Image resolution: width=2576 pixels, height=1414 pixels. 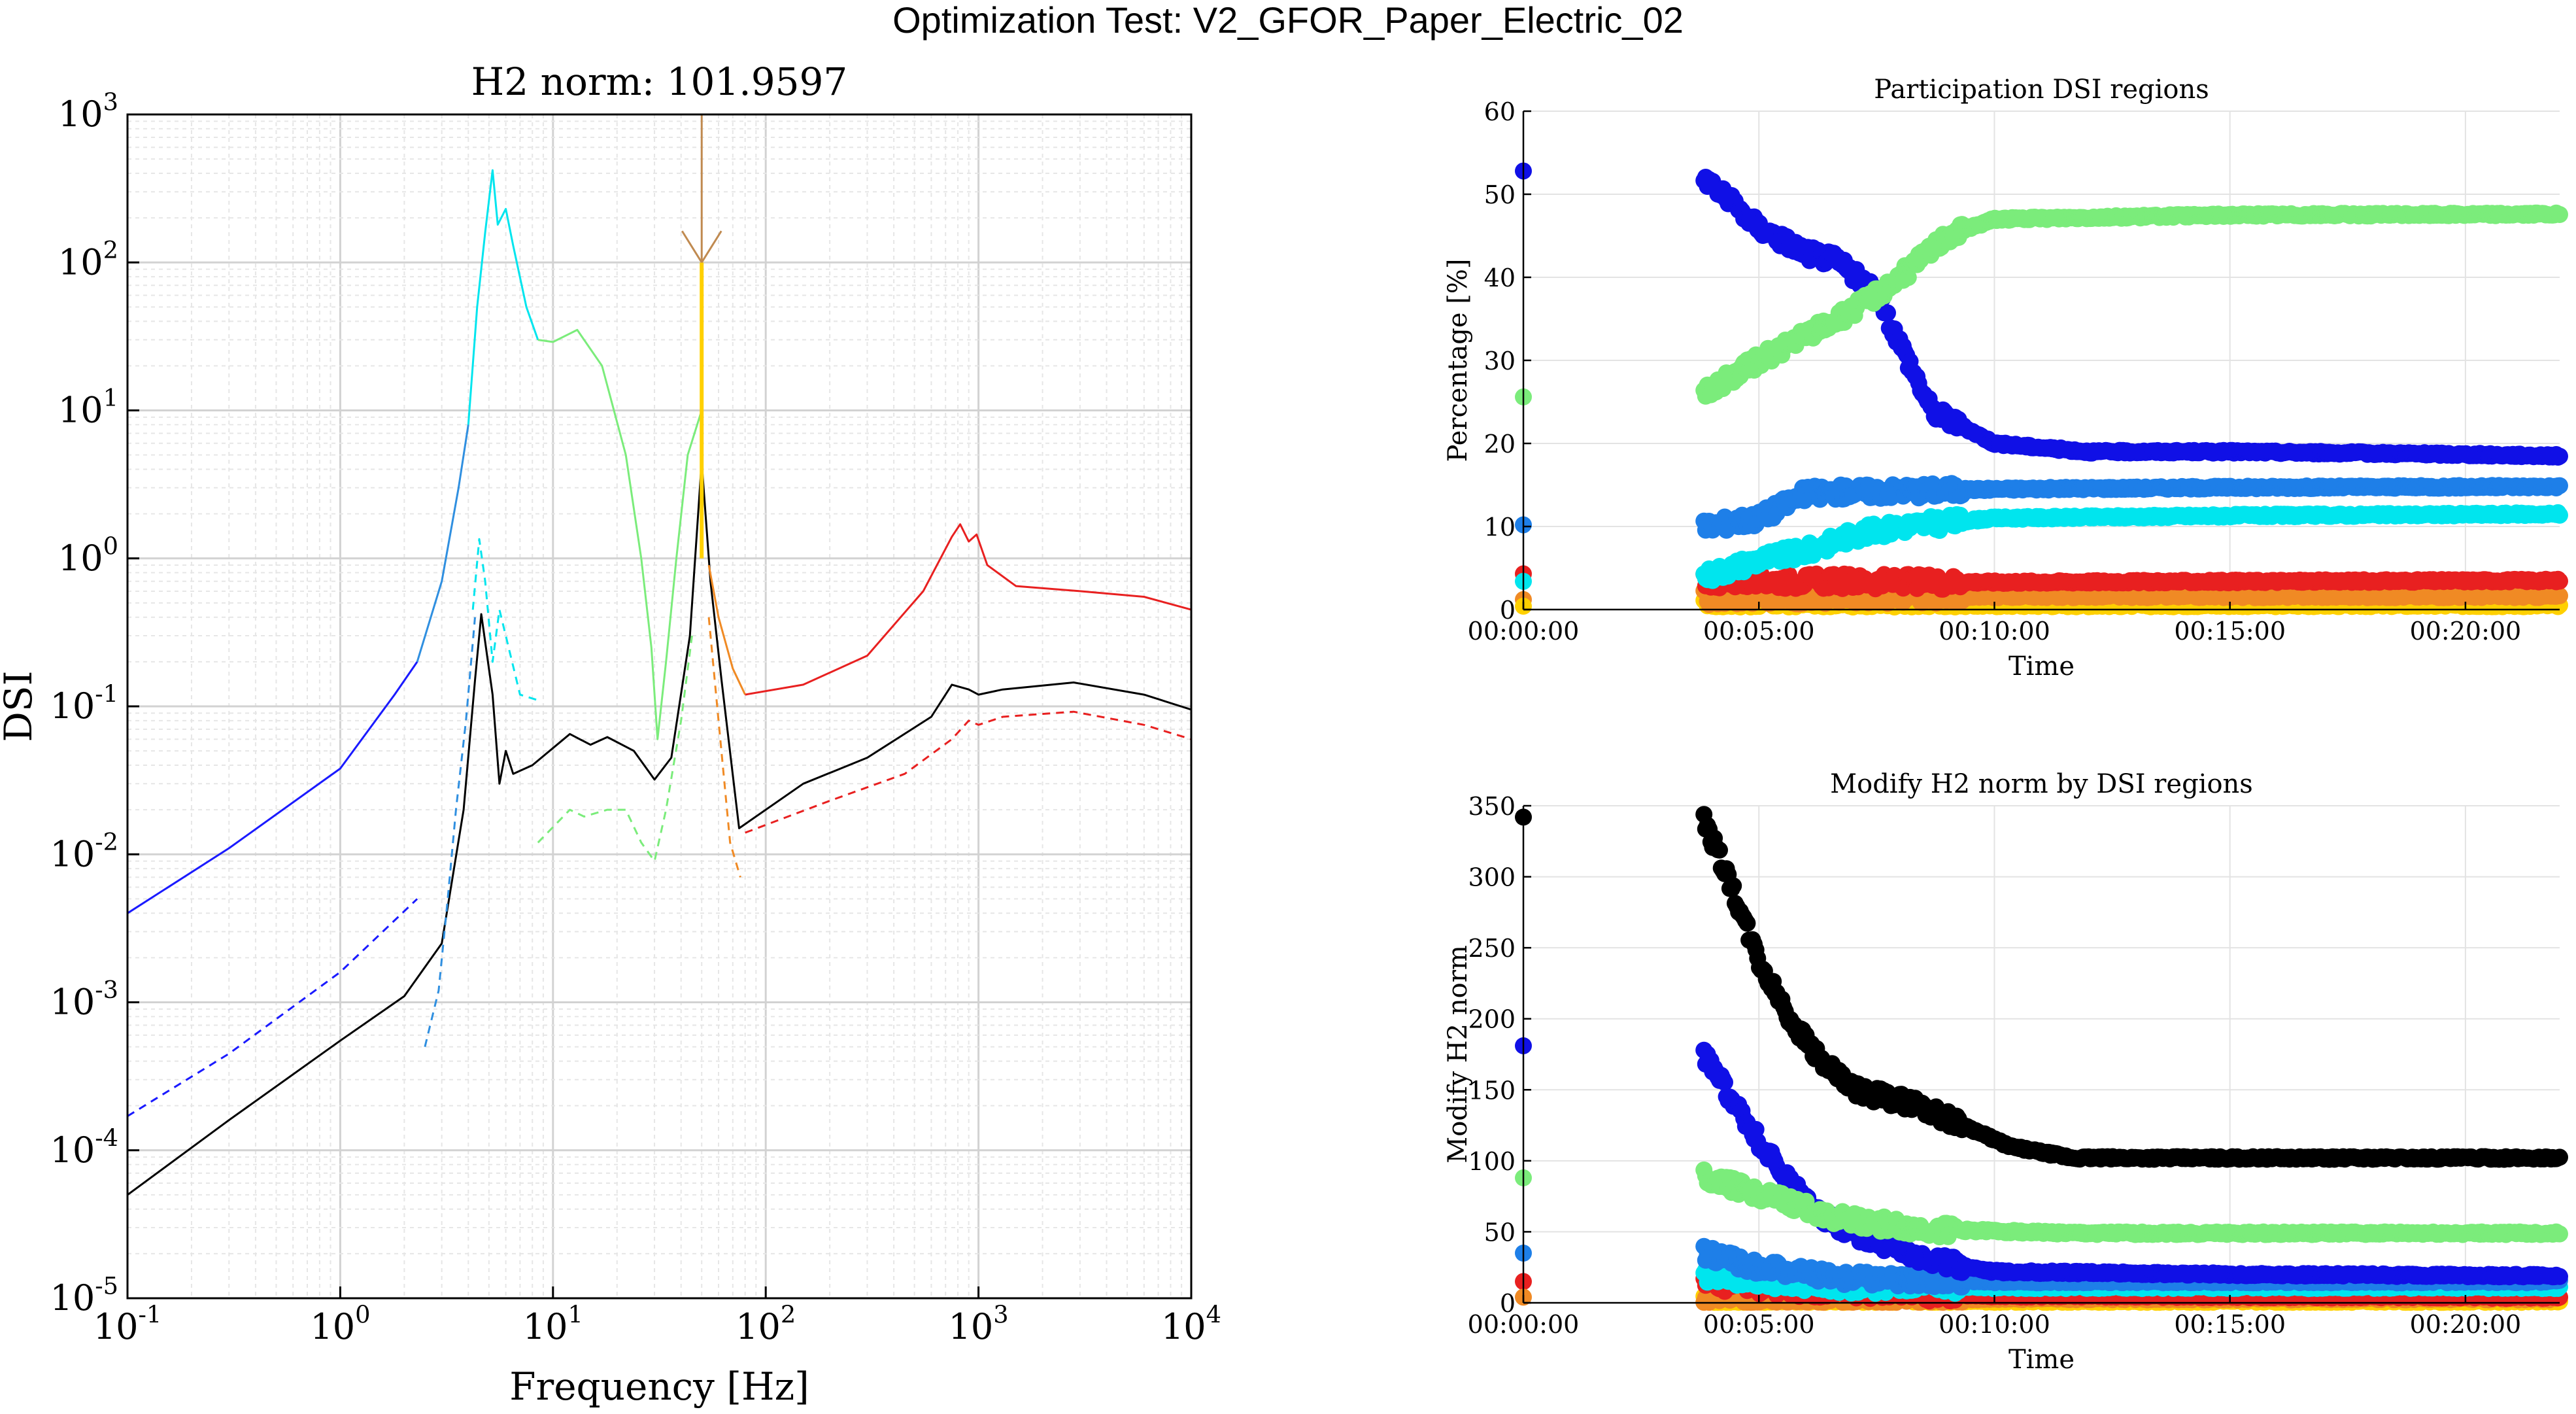 I want to click on x-tick-label: 00:05:00, so click(x=1759, y=632).